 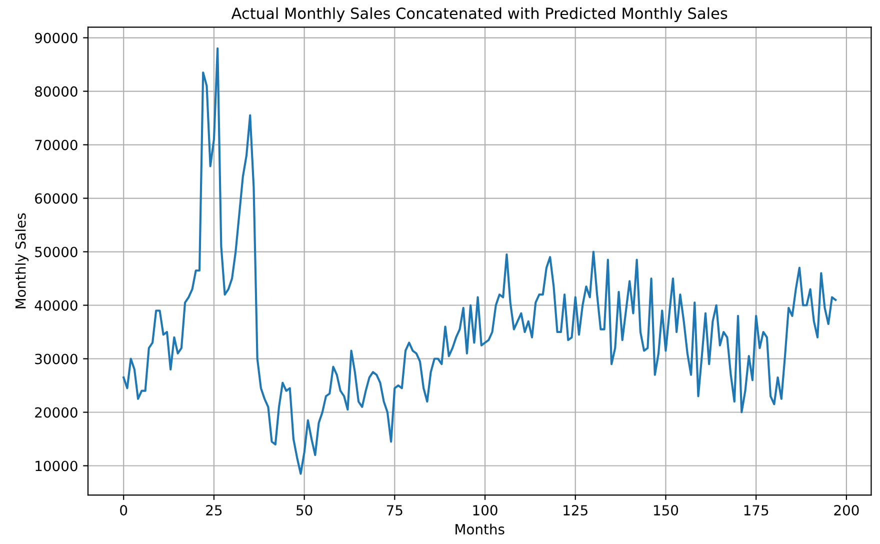 What do you see at coordinates (666, 510) in the screenshot?
I see `x-tick-label: 150` at bounding box center [666, 510].